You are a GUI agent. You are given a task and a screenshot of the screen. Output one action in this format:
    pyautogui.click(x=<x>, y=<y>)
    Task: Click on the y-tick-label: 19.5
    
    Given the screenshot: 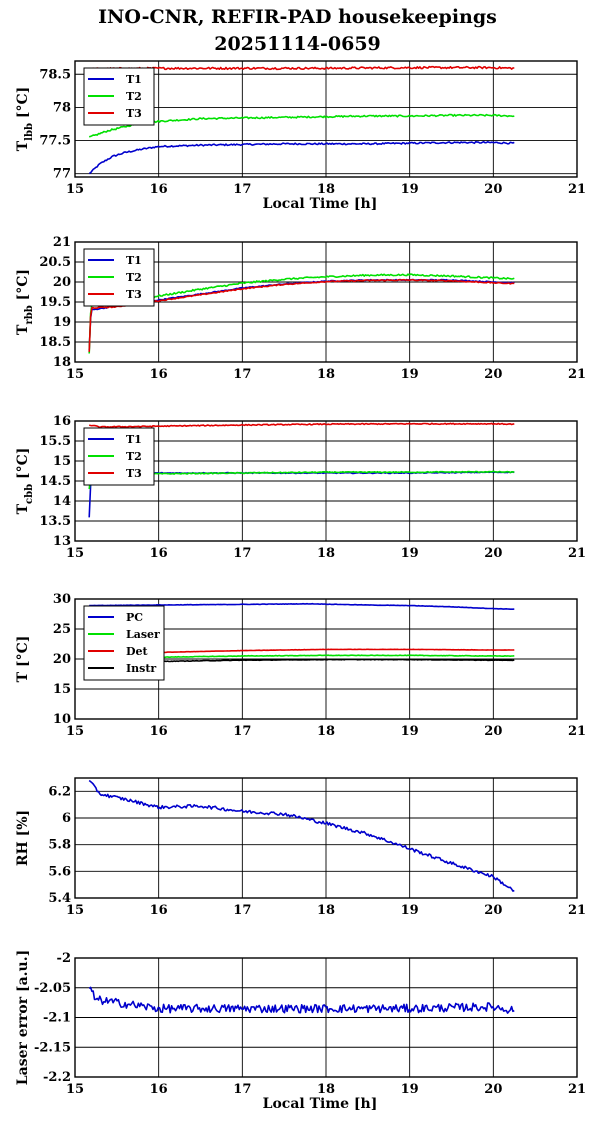 What is the action you would take?
    pyautogui.click(x=55, y=302)
    